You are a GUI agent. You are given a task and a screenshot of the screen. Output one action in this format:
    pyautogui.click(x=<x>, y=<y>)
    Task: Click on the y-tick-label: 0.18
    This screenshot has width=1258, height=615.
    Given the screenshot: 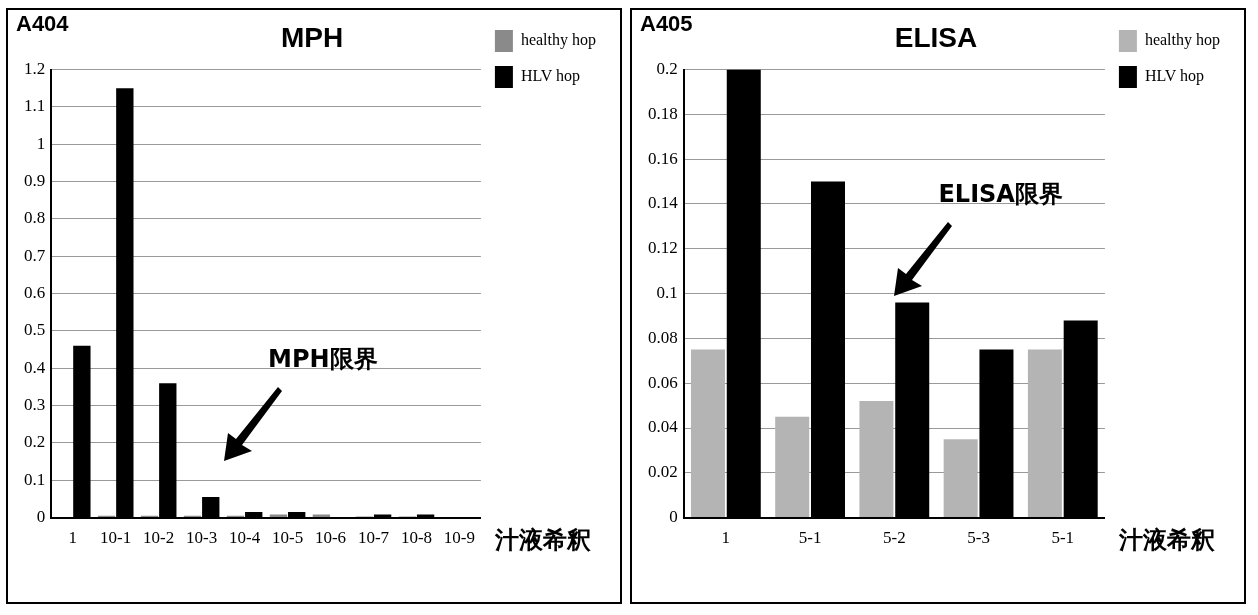 What is the action you would take?
    pyautogui.click(x=663, y=113)
    